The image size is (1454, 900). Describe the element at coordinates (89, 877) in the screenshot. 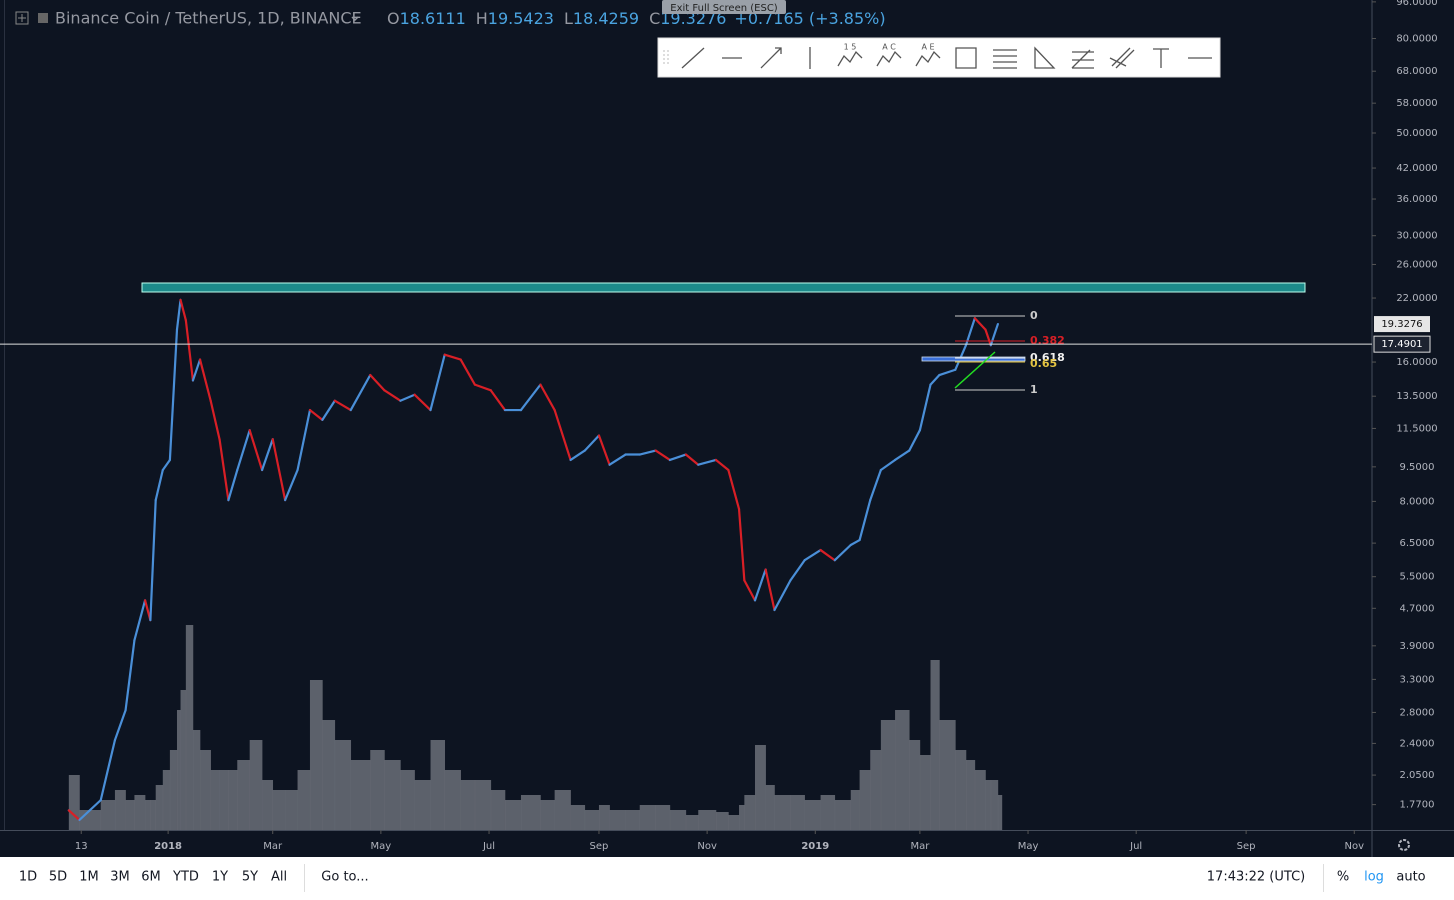

I see `range-button: 1M` at that location.